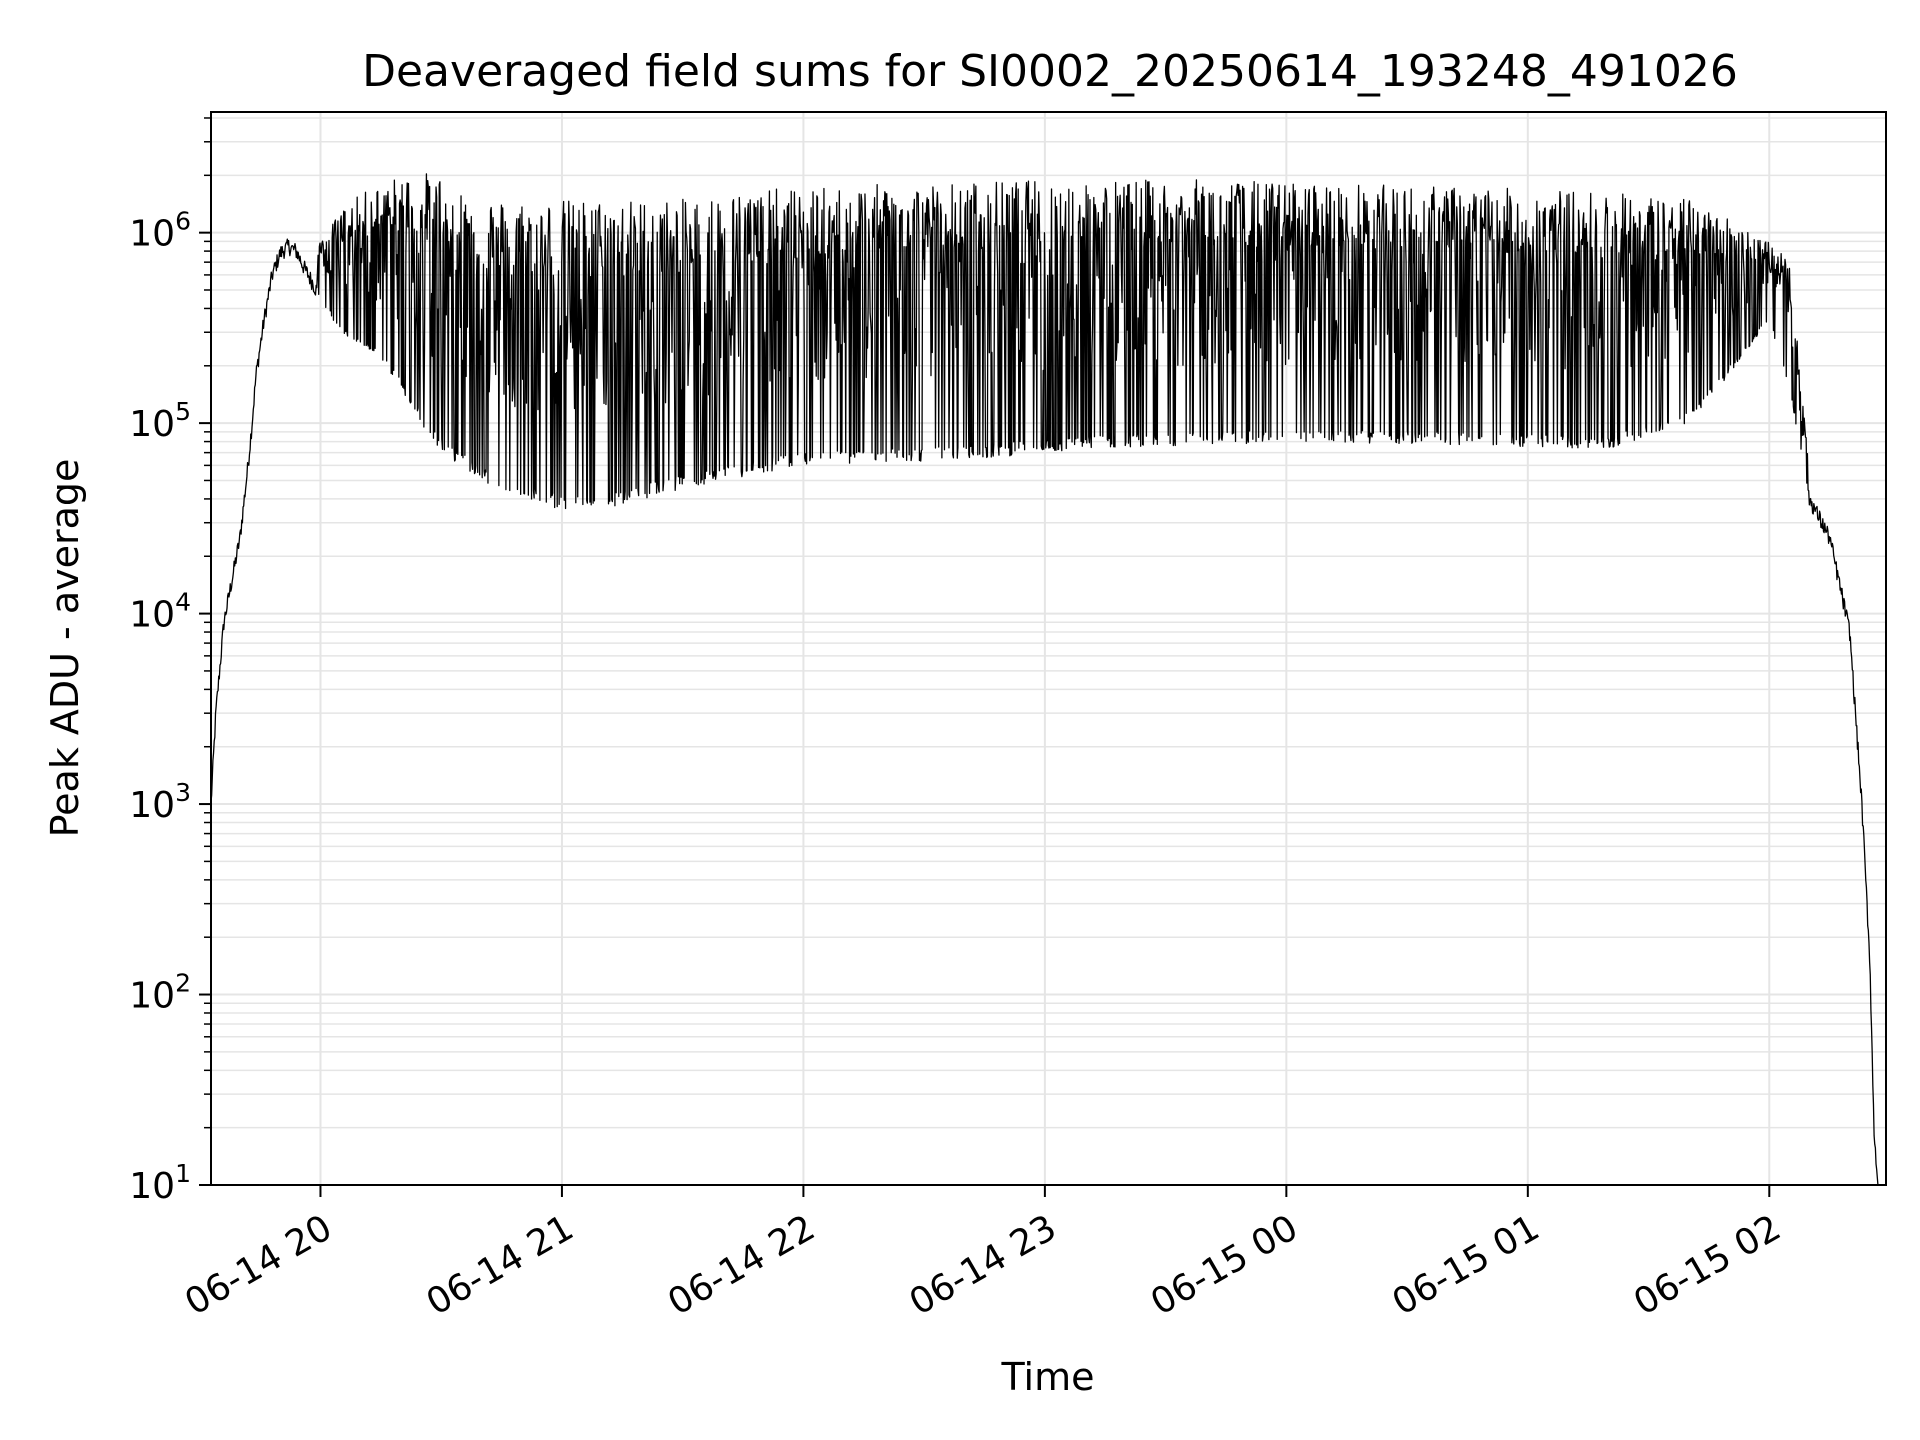 The width and height of the screenshot is (1920, 1440). Describe the element at coordinates (170, 662) in the screenshot. I see `y-axis: 10¹ 10² 10³ 10⁴ 10⁵ 10⁶` at that location.